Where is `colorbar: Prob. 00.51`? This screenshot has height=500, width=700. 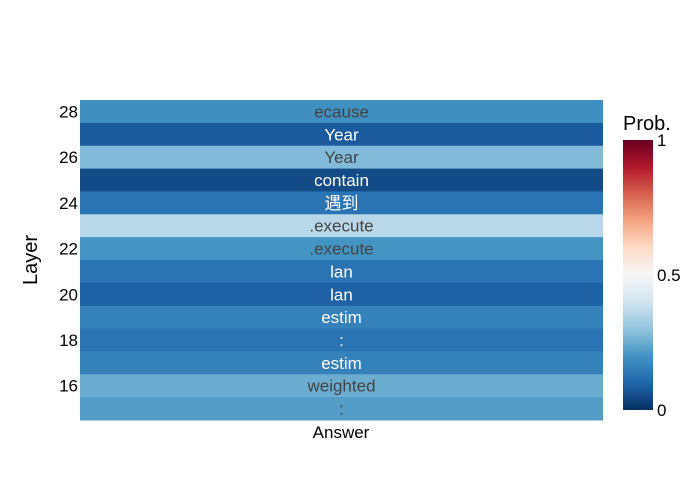
colorbar: Prob. 00.51 is located at coordinates (652, 266).